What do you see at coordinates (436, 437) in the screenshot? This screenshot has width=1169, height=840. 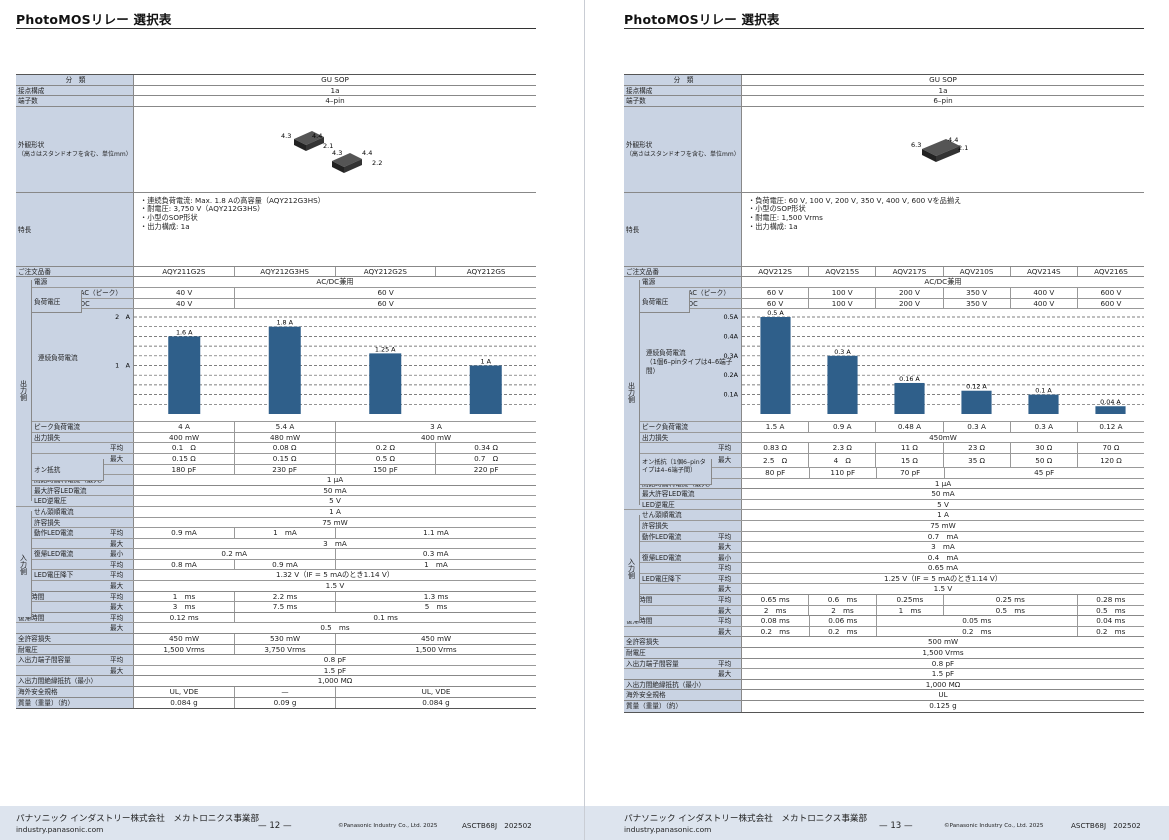 I see `loss-value: 400 mW` at bounding box center [436, 437].